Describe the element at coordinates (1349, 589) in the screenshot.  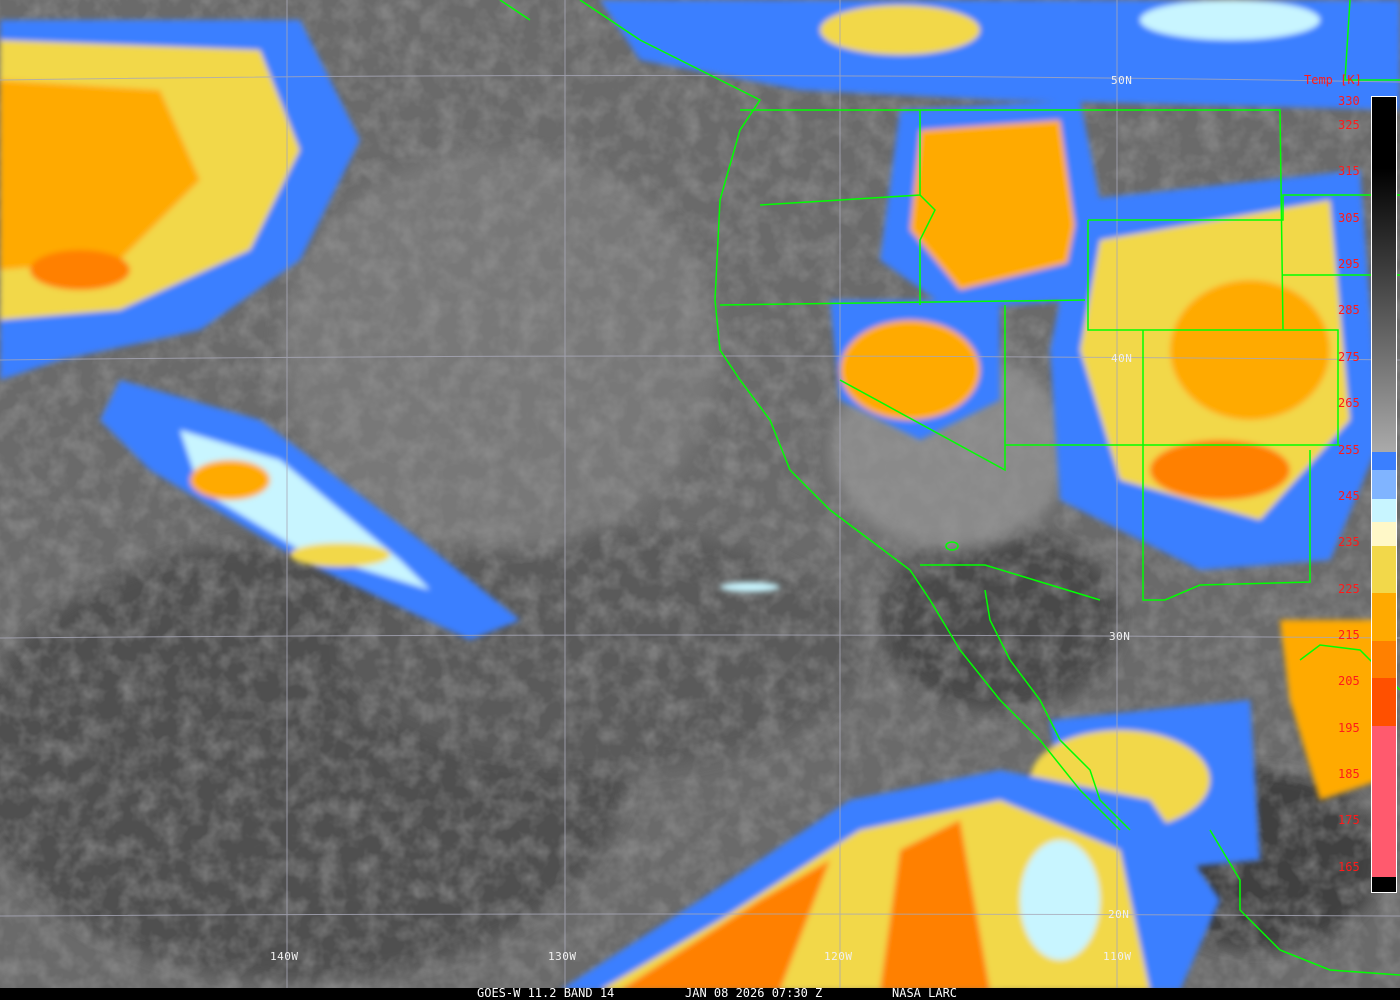
I see `colorbar-tick-label: 225` at that location.